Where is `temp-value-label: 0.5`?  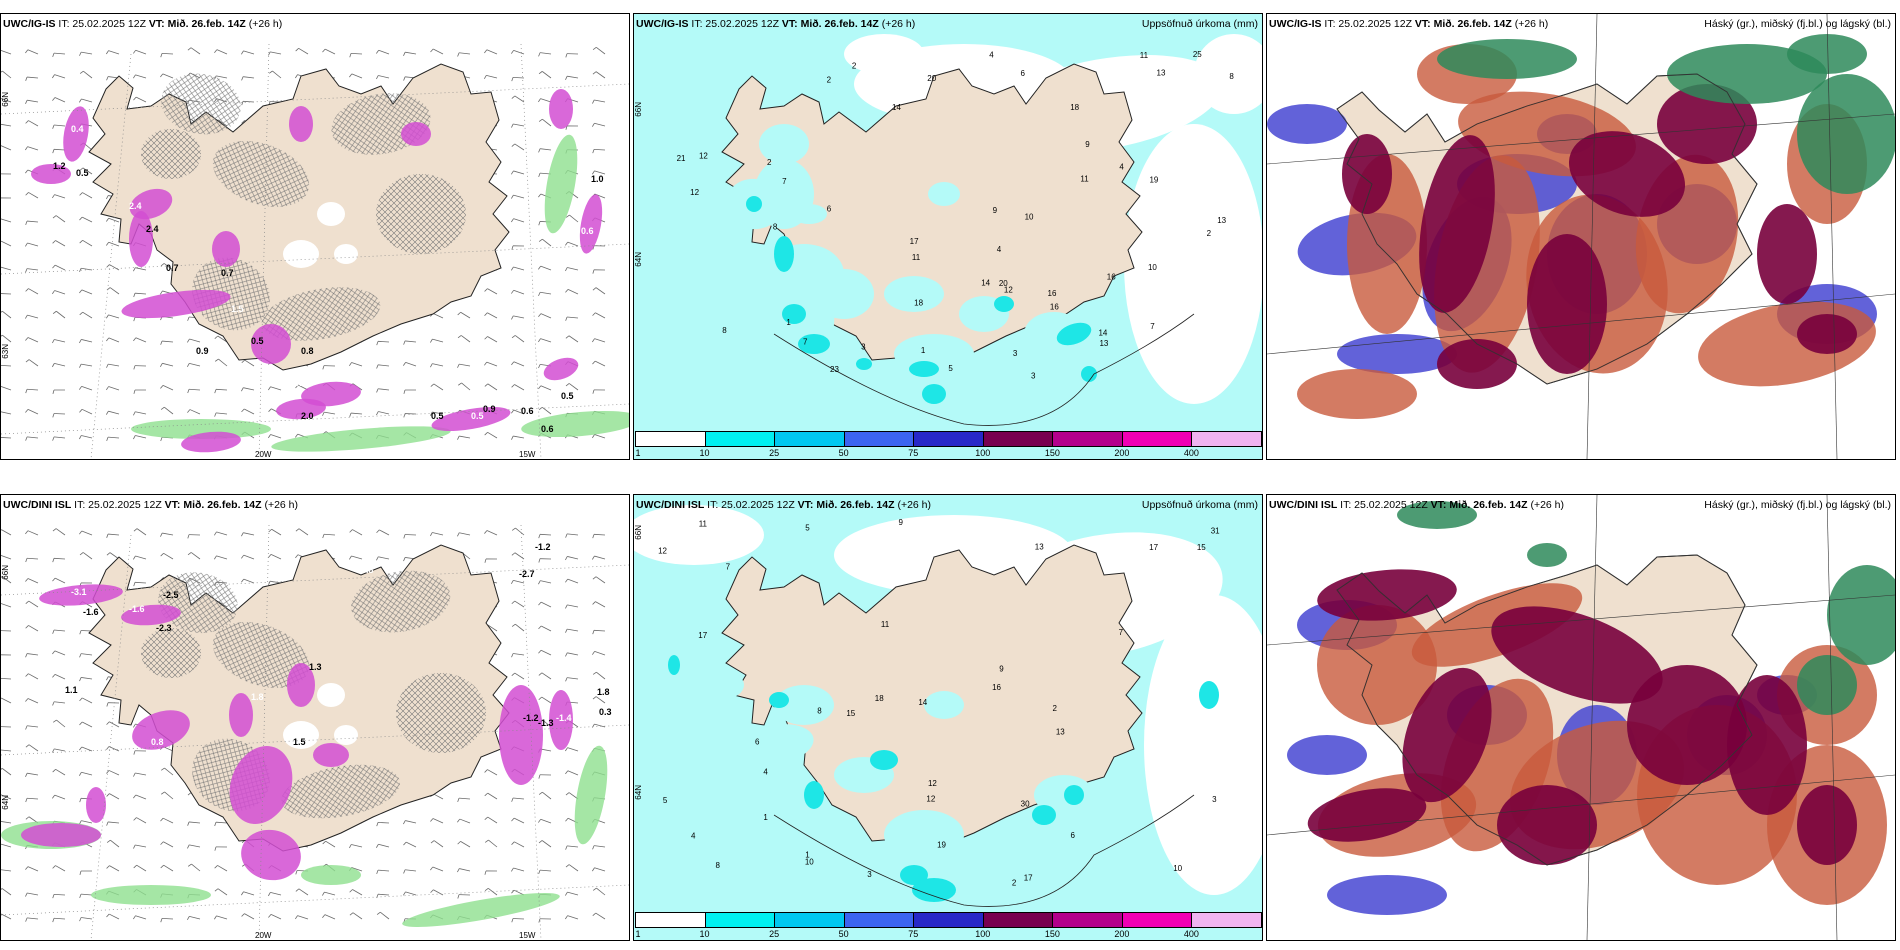
temp-value-label: 0.5 is located at coordinates (82, 173).